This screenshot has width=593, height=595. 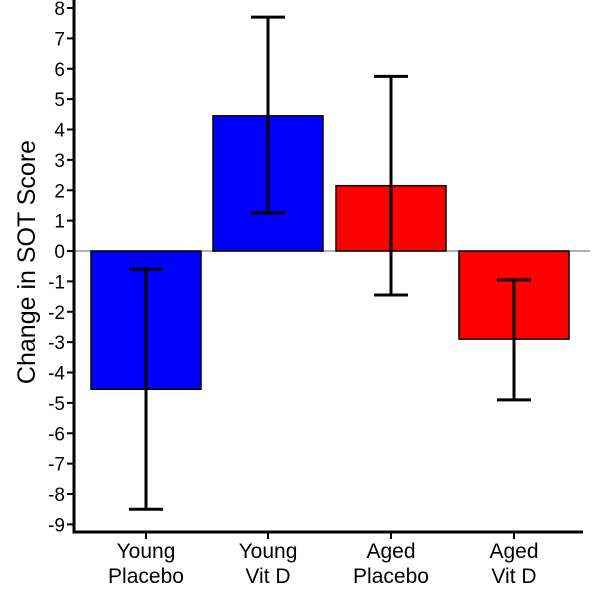 I want to click on y-tick-label: 1, so click(x=59, y=222).